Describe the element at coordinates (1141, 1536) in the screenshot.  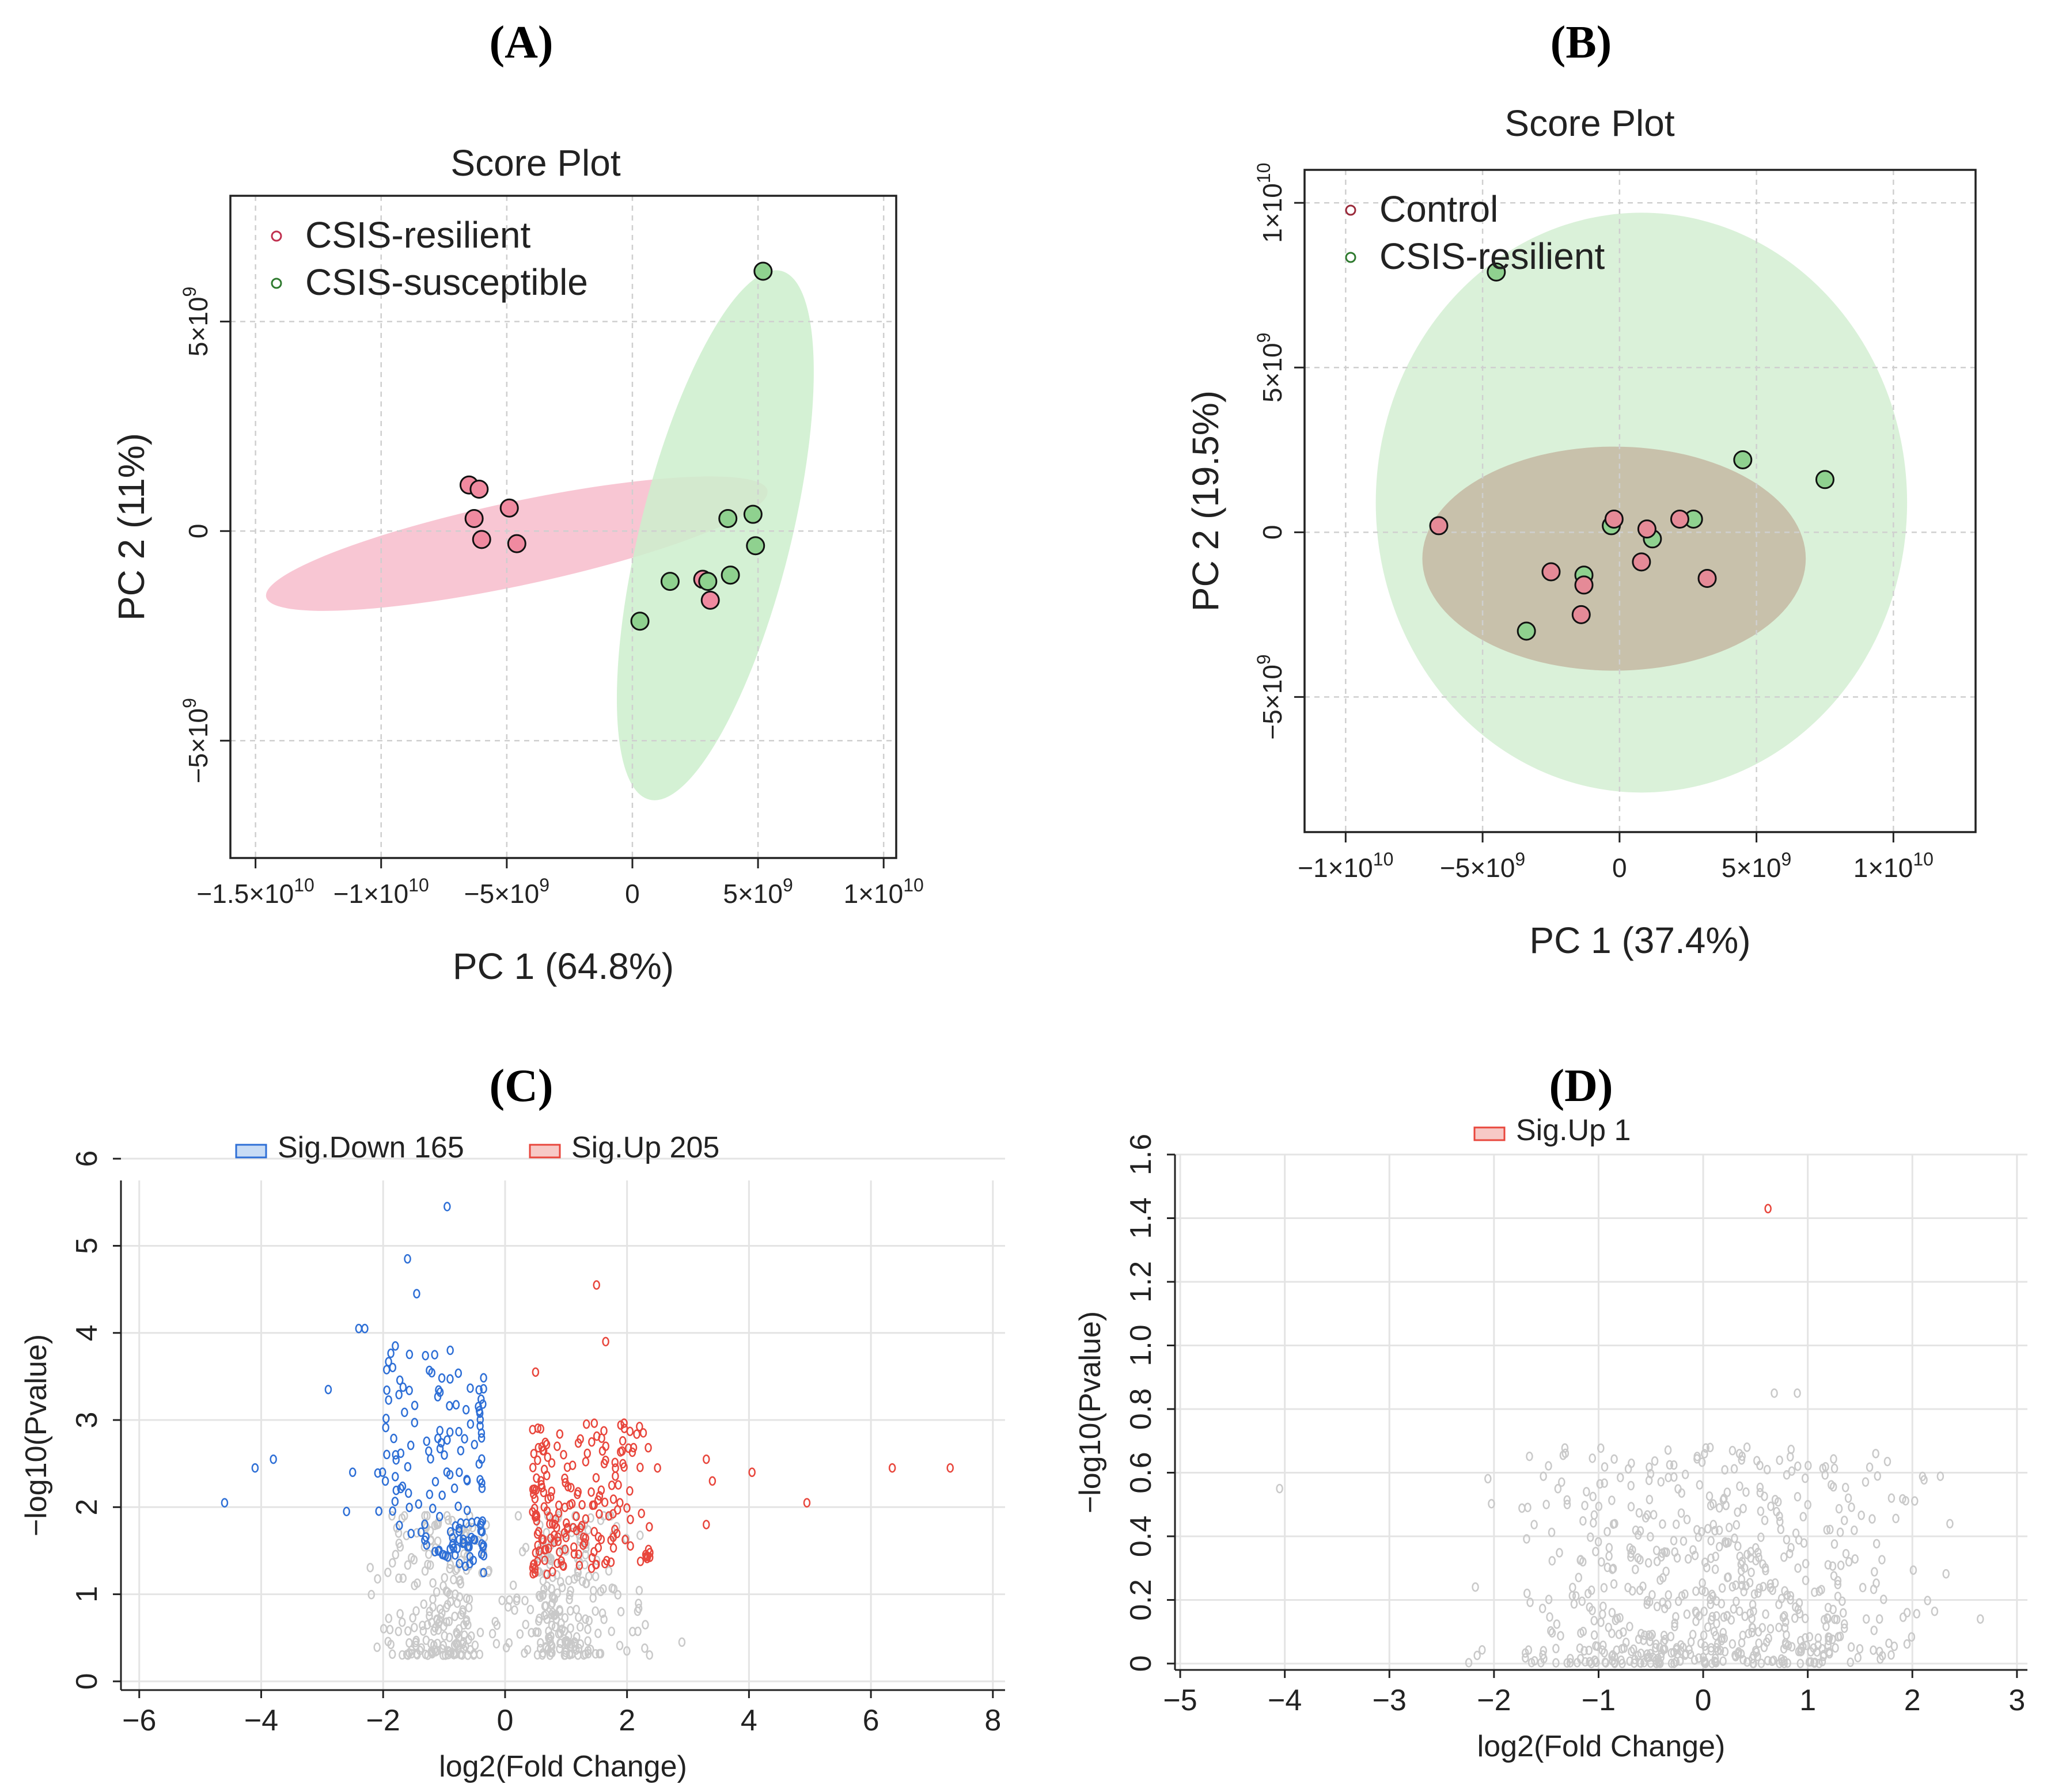
I see `panel-d-ytick-3: 0.4` at that location.